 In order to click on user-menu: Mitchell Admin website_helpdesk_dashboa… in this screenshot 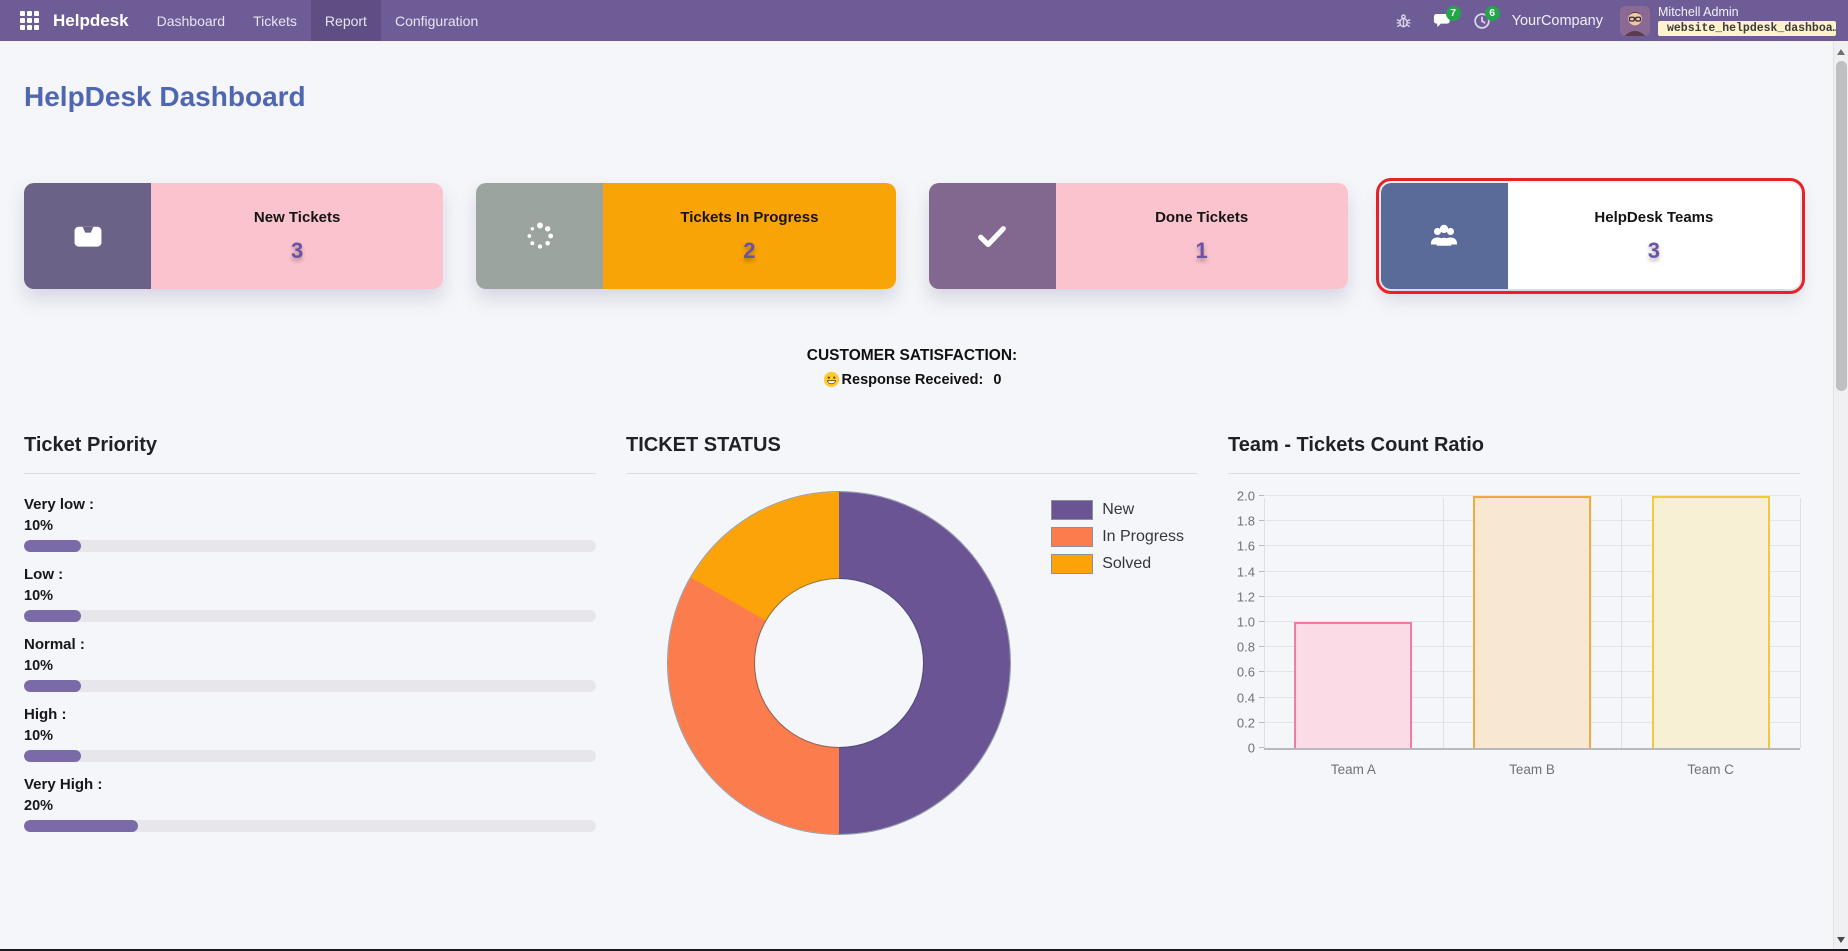, I will do `click(1728, 21)`.